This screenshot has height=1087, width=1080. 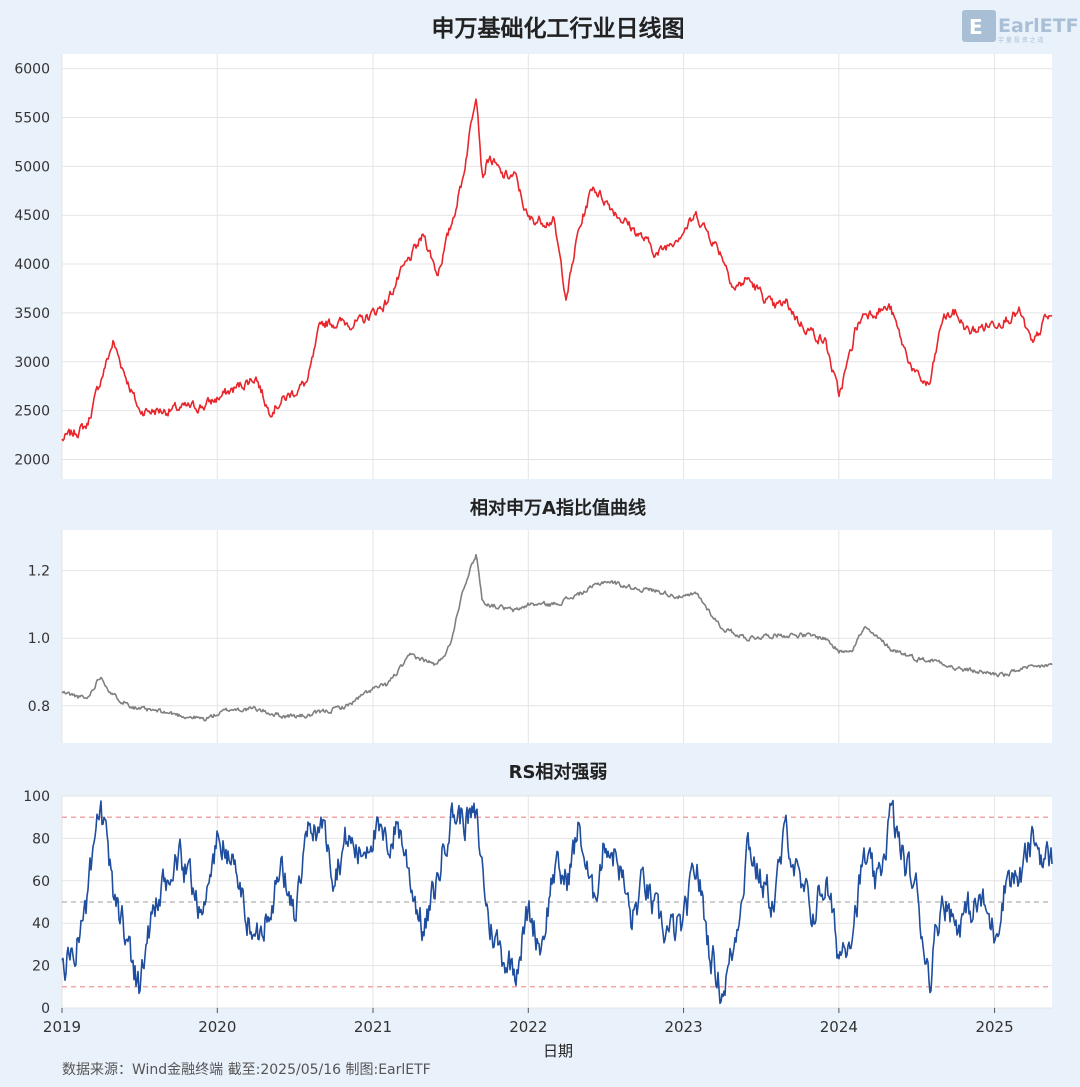 I want to click on y-tick-label: 1.0, so click(x=39, y=639).